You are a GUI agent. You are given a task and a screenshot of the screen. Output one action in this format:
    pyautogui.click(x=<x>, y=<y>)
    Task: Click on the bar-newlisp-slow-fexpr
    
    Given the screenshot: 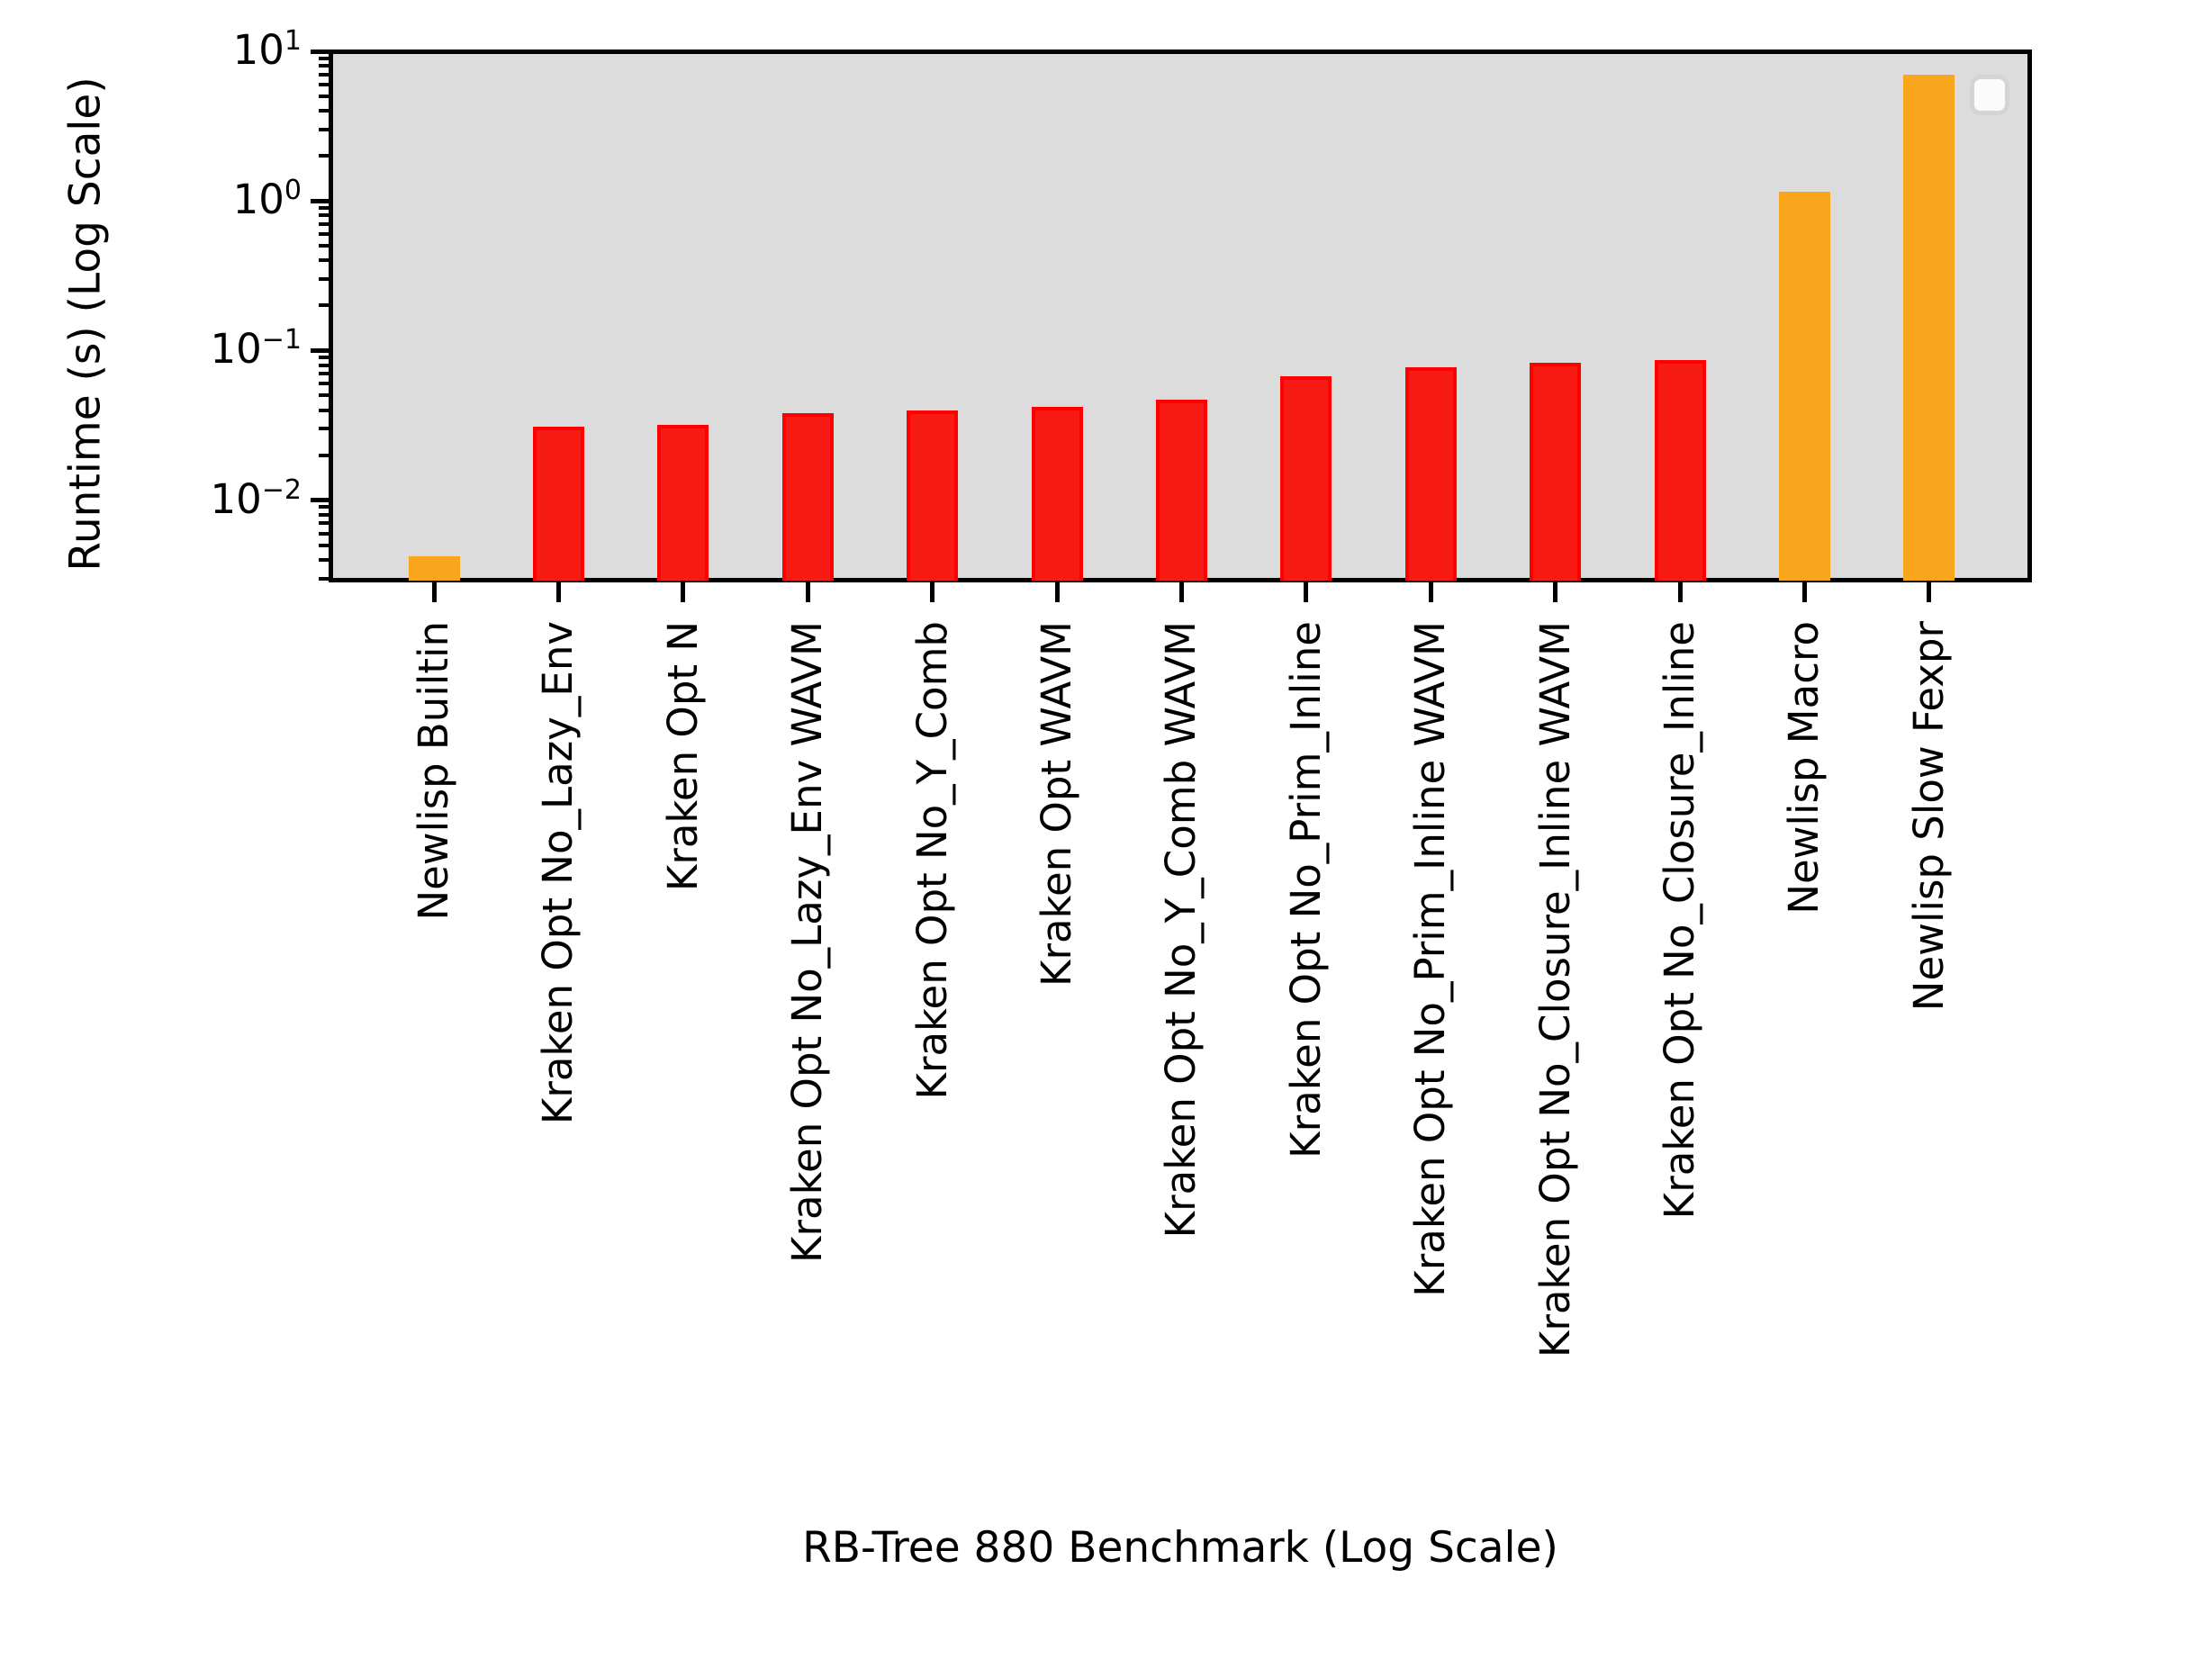 What is the action you would take?
    pyautogui.click(x=1929, y=327)
    